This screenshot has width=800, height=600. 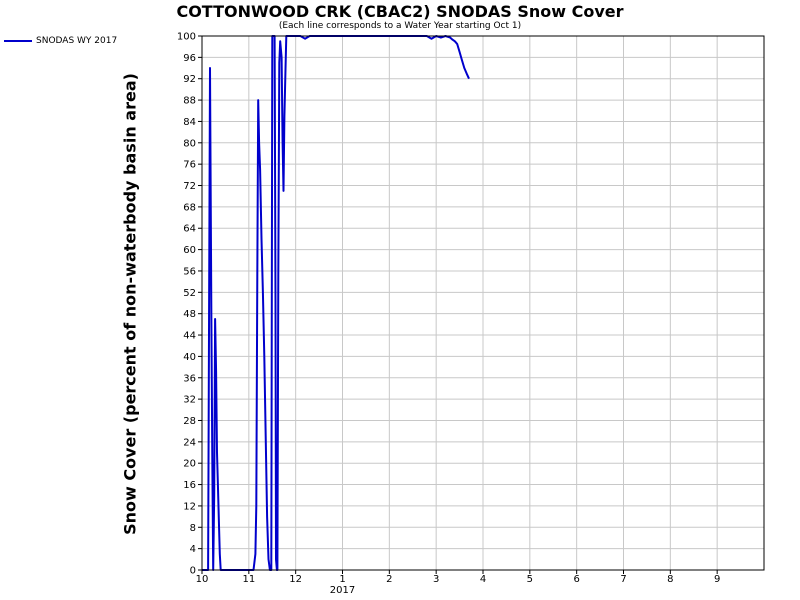 I want to click on legend: SNODAS WY 2017, so click(x=60, y=41).